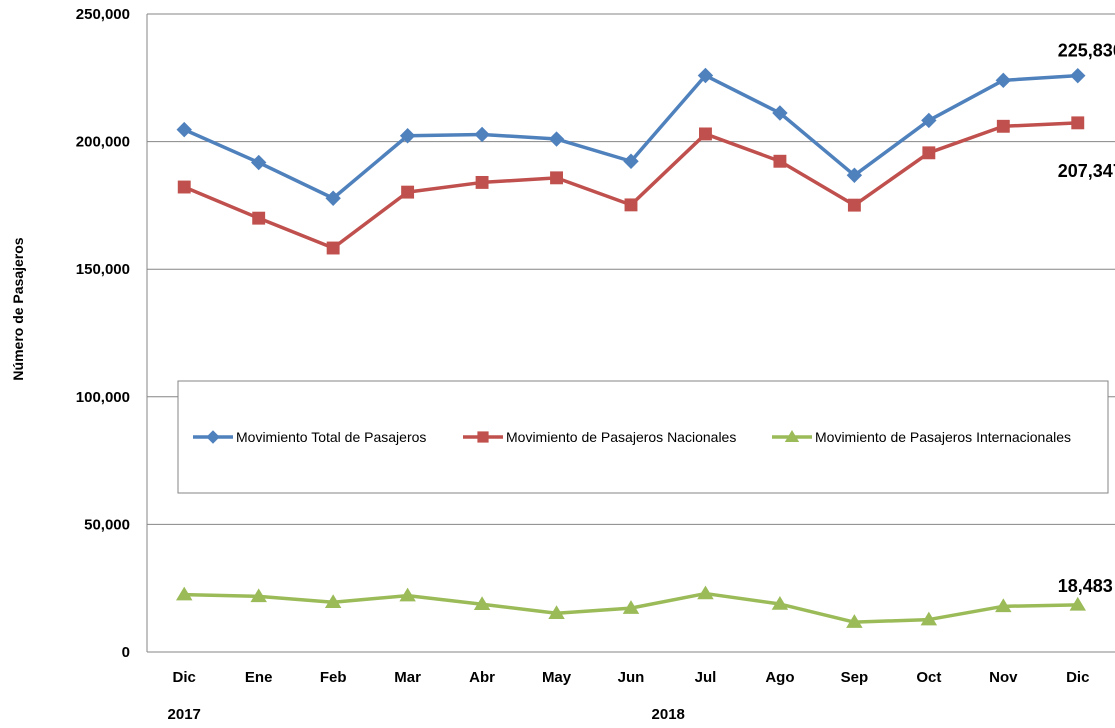  I want to click on y-tick-label: 200,000, so click(103, 142).